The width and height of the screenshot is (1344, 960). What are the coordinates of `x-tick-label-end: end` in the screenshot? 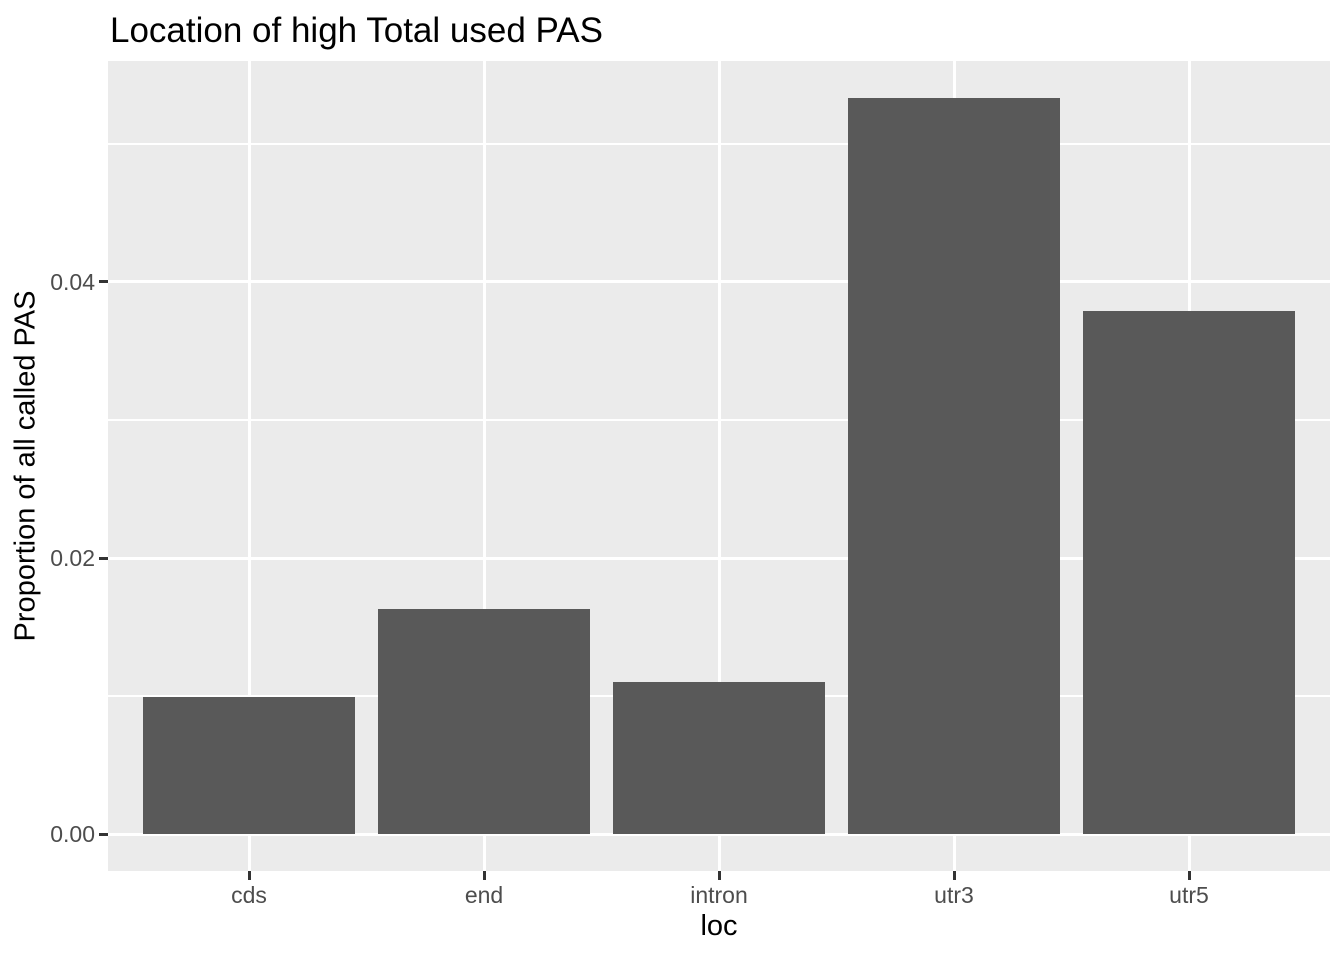 It's located at (484, 895).